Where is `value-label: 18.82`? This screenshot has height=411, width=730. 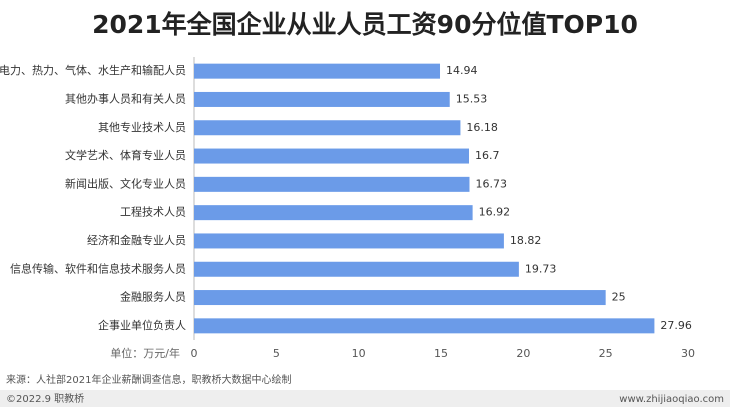
value-label: 18.82 is located at coordinates (526, 240).